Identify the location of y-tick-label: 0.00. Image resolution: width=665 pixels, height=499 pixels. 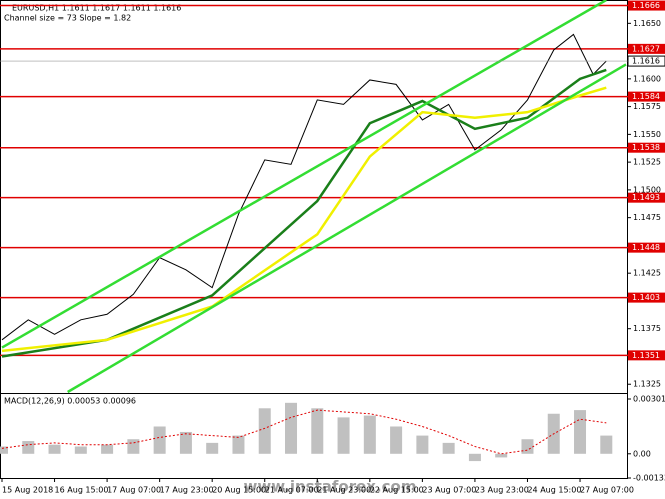
(642, 453).